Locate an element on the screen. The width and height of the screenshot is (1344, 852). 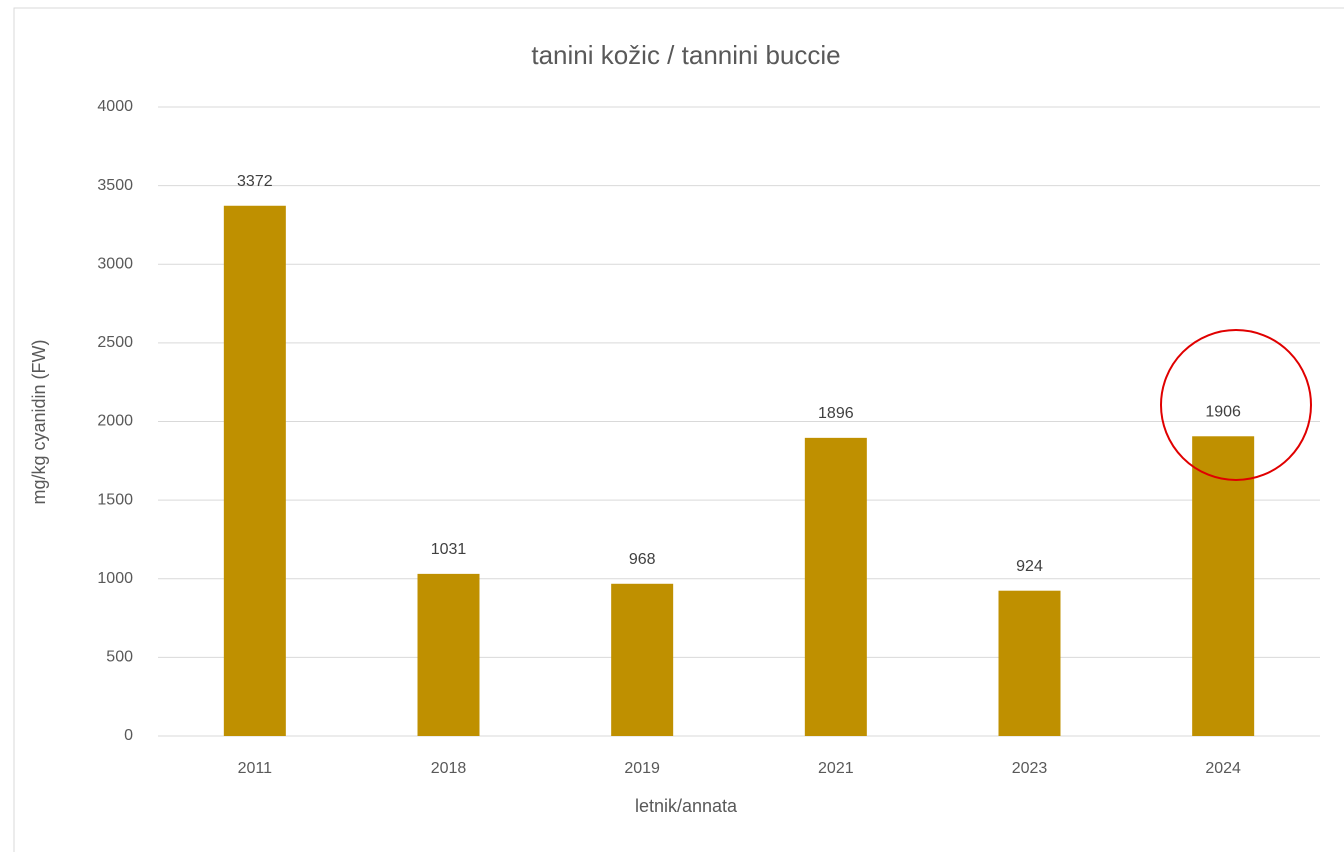
data-label: 1031 is located at coordinates (449, 549).